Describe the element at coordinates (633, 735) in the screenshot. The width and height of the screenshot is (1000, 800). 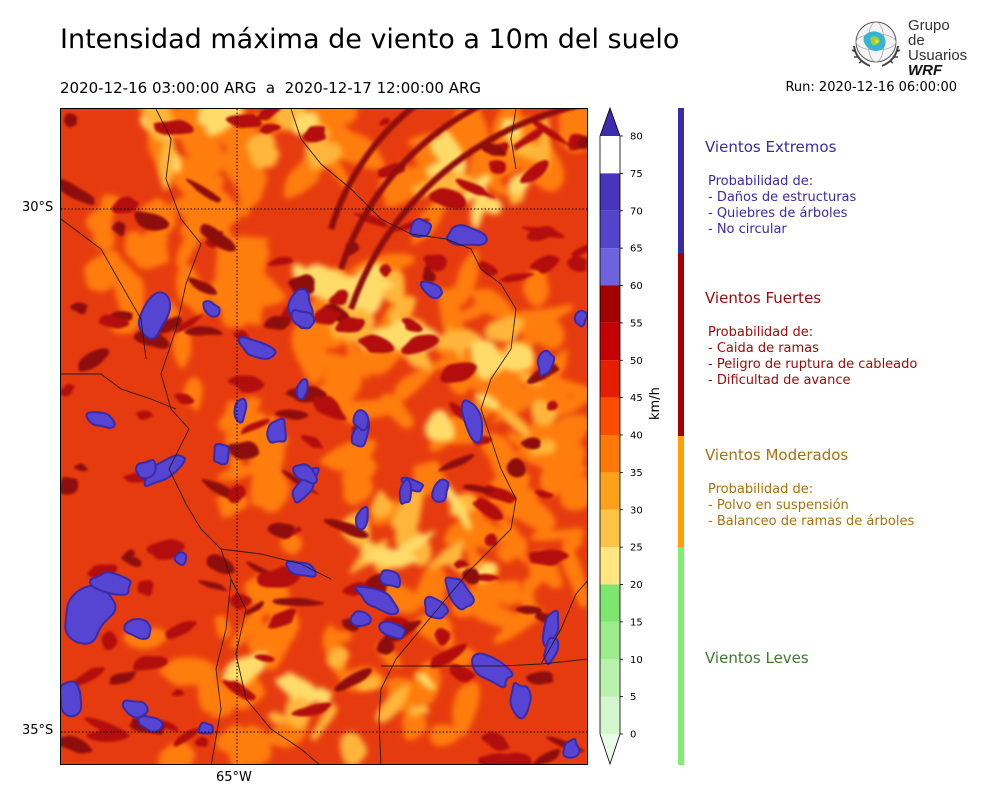
I see `colorbar-tick-label: 0` at that location.